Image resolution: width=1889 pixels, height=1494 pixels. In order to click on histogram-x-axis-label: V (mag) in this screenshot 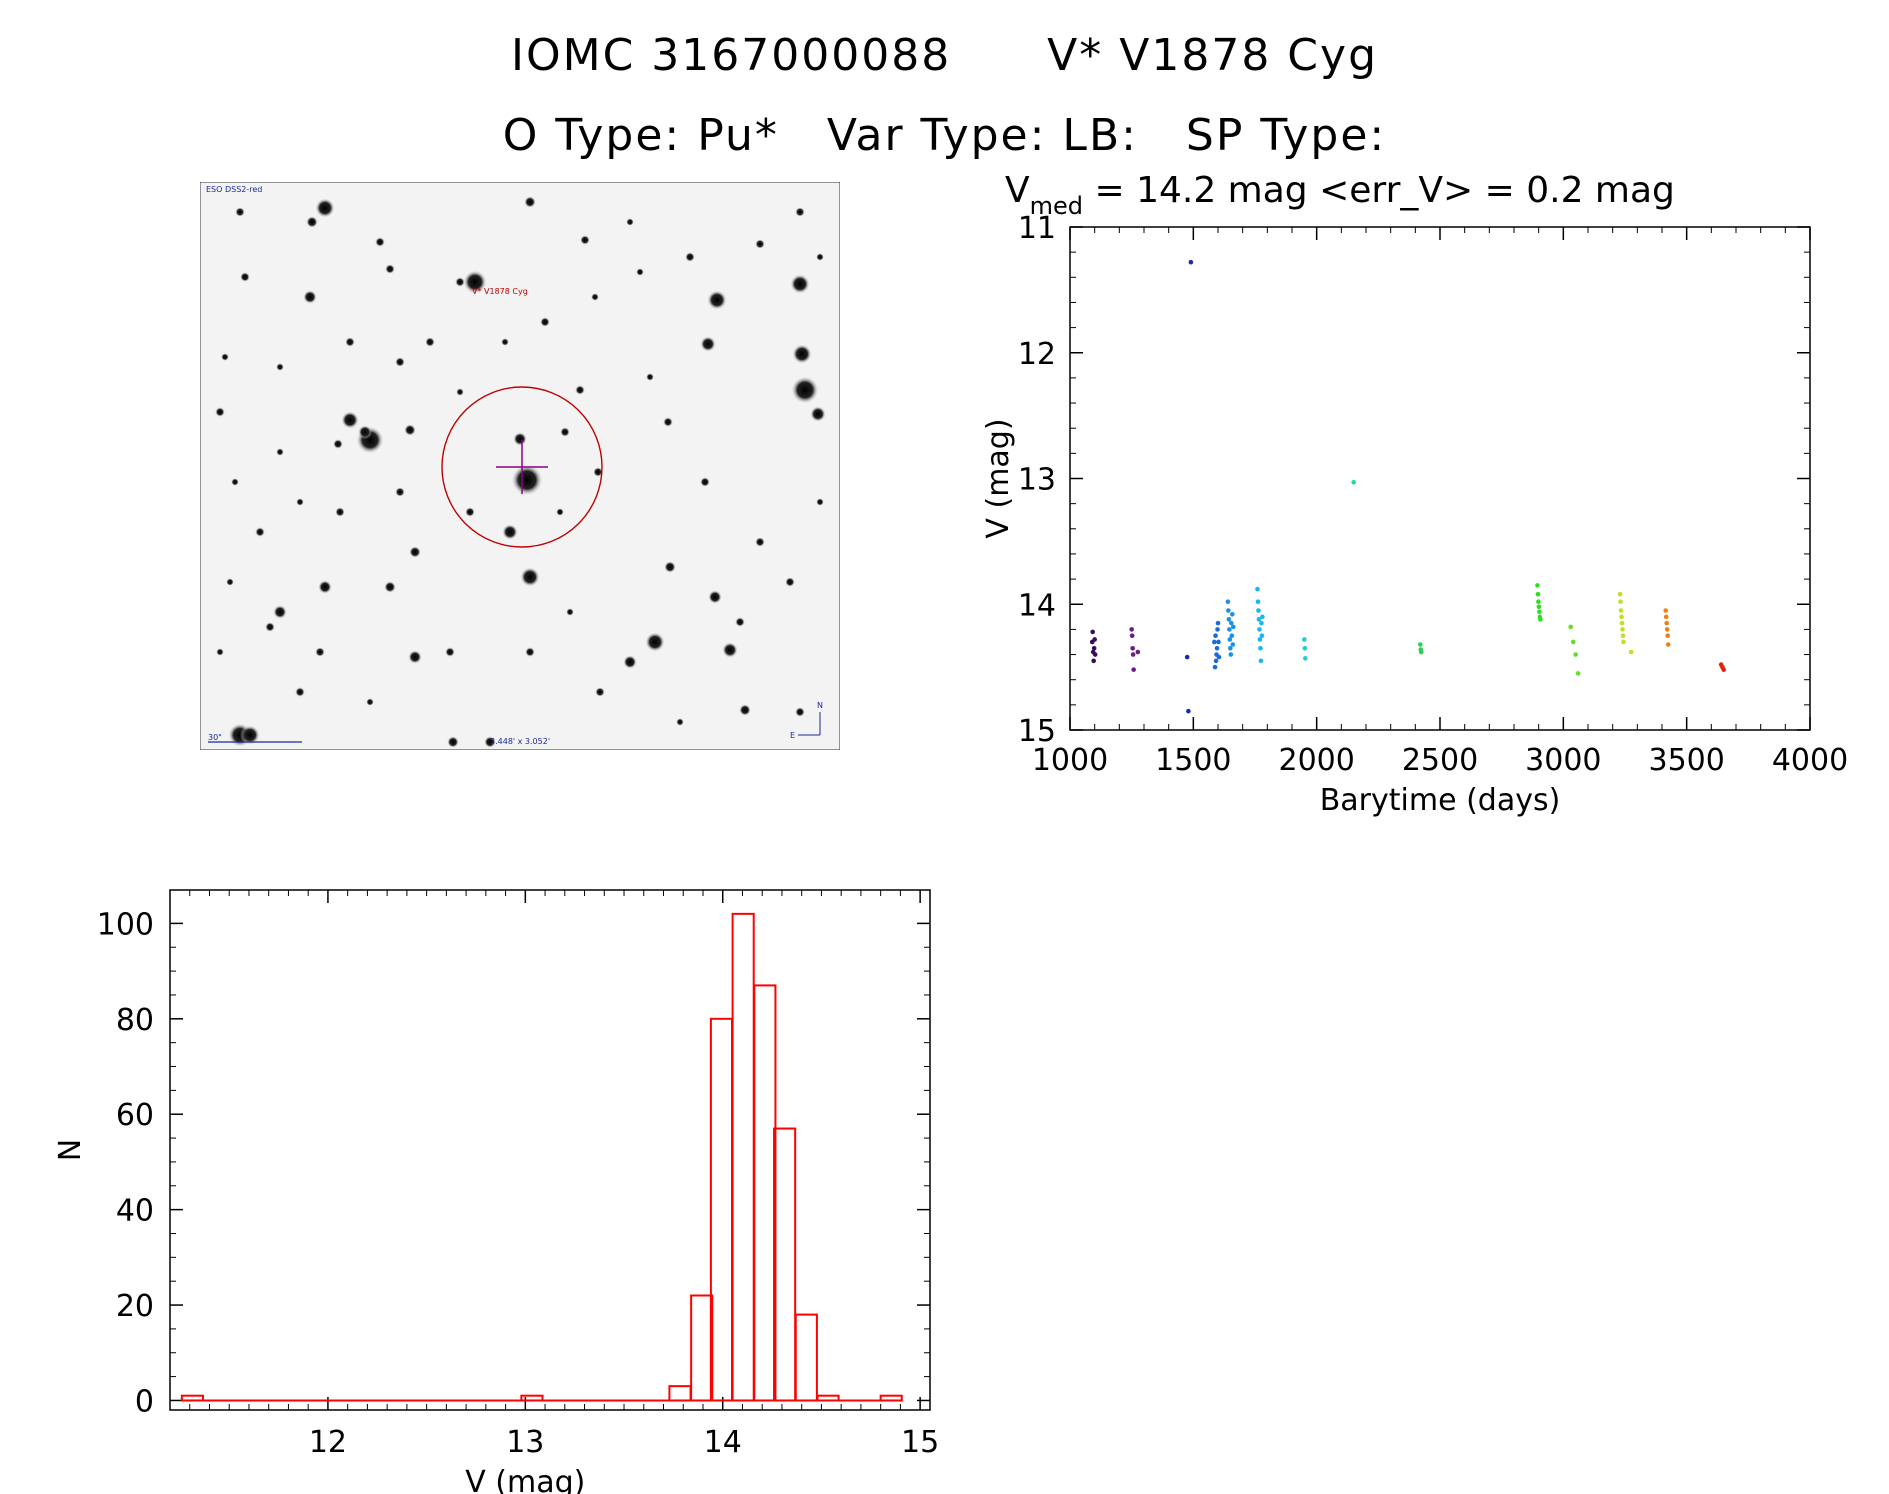, I will do `click(525, 1479)`.